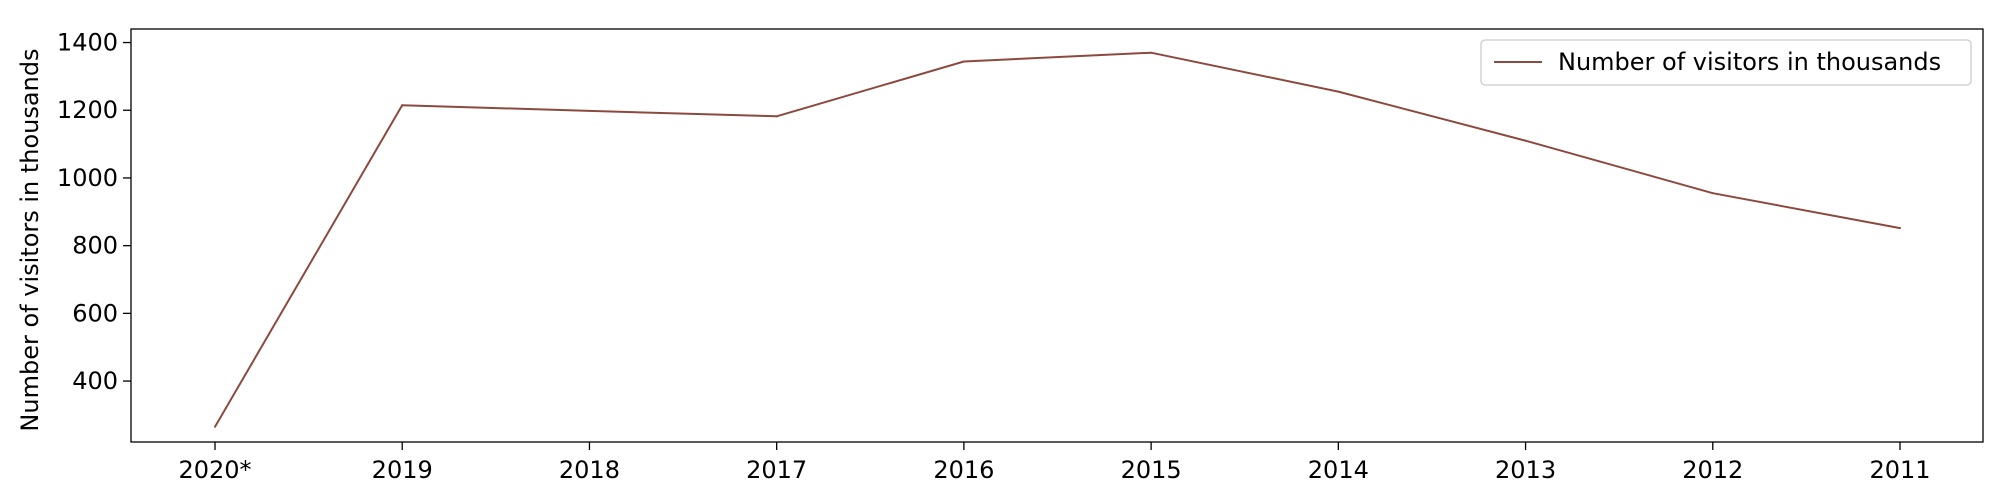 Image resolution: width=2000 pixels, height=500 pixels. Describe the element at coordinates (214, 470) in the screenshot. I see `x-tick-label: 2020*` at that location.